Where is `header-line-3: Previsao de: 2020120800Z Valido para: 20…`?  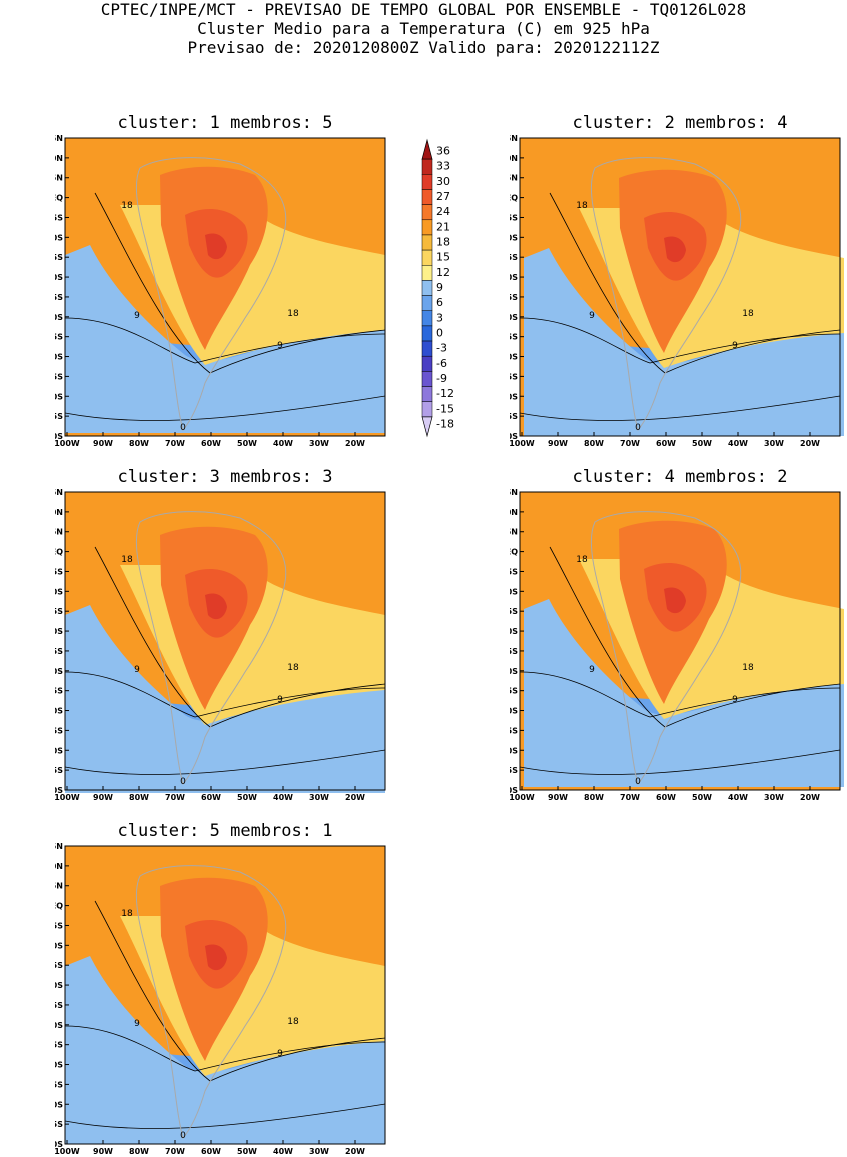 header-line-3: Previsao de: 2020120800Z Valido para: 20… is located at coordinates (423, 47).